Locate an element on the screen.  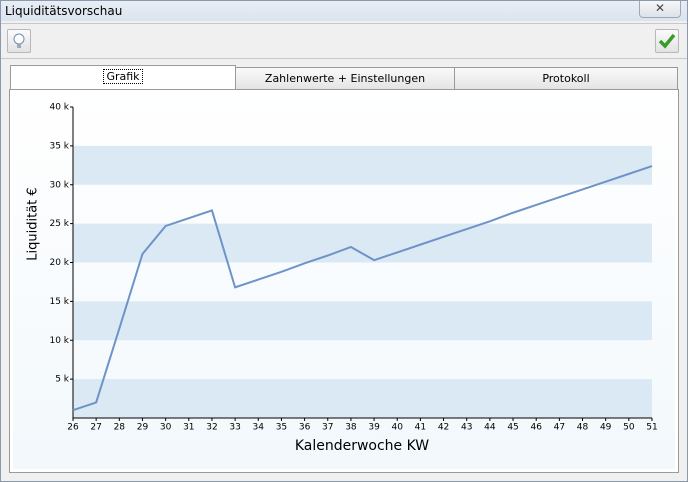
x-tick-label: 42 is located at coordinates (443, 428).